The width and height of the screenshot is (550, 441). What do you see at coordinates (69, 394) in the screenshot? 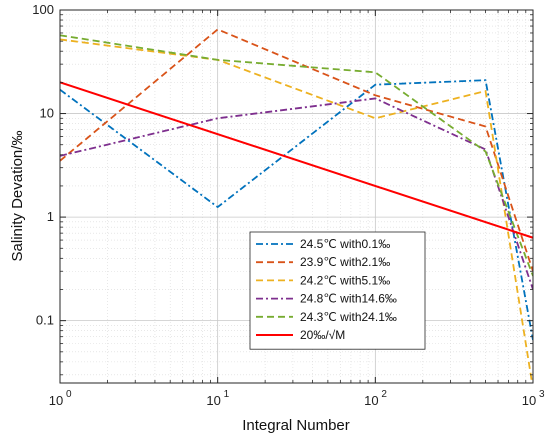
I see `x-tick-exponent: 0` at bounding box center [69, 394].